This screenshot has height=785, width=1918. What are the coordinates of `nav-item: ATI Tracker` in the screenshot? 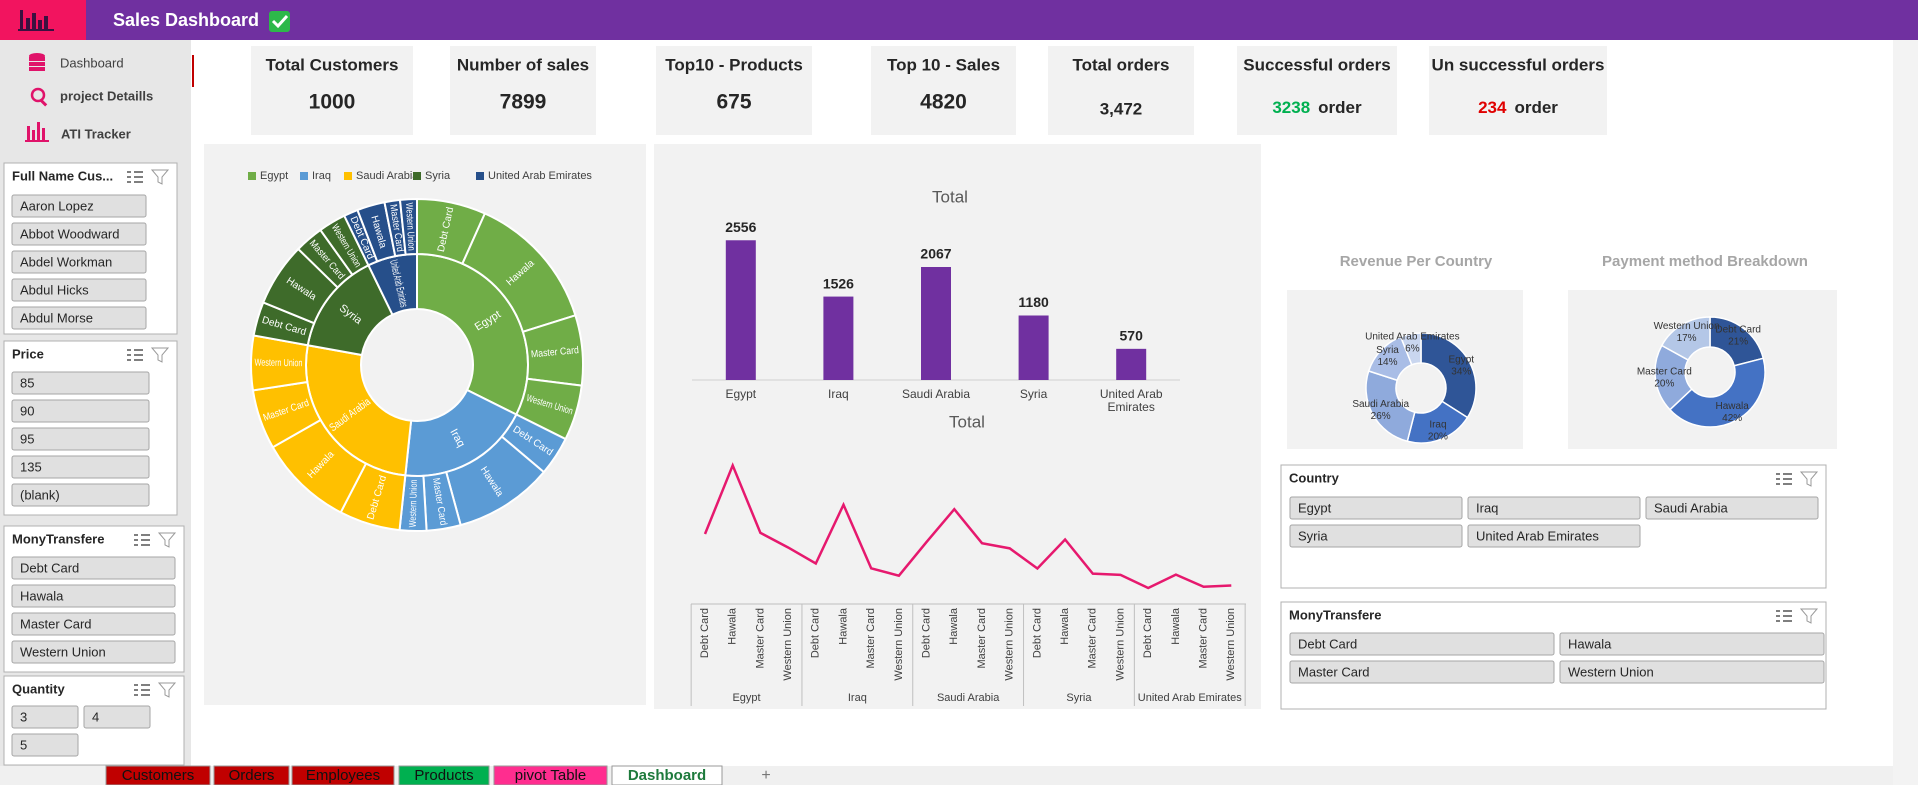 It's located at (96, 133).